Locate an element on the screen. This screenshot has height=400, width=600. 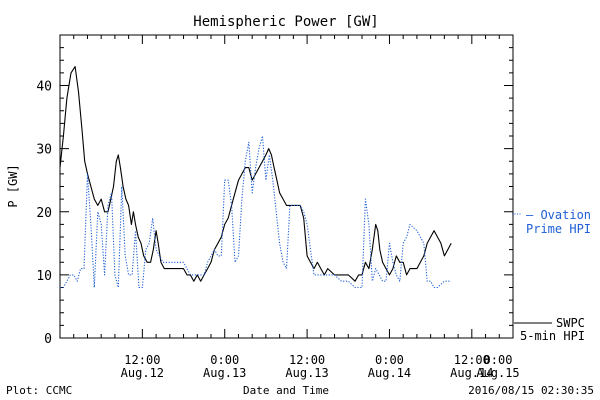
chart-title: Hemispheric Power [GW] is located at coordinates (285, 22).